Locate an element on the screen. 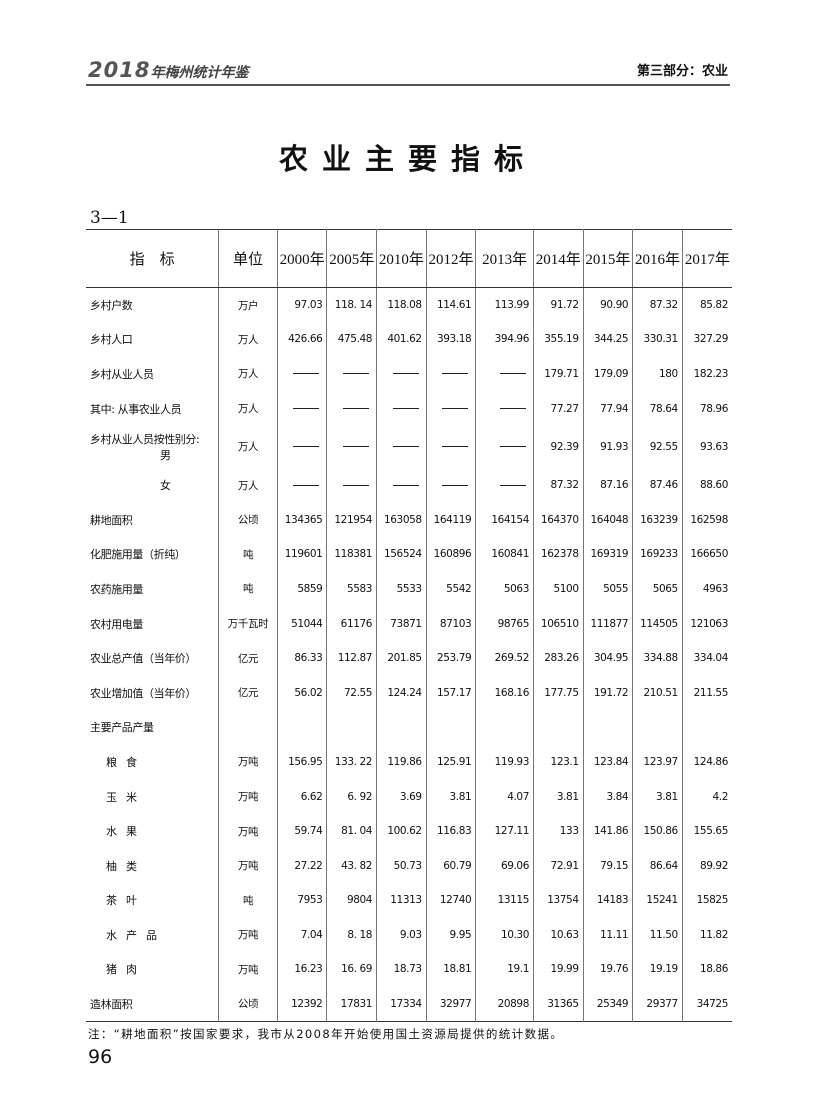 The image size is (816, 1099). value-cell: 69.06 is located at coordinates (504, 865).